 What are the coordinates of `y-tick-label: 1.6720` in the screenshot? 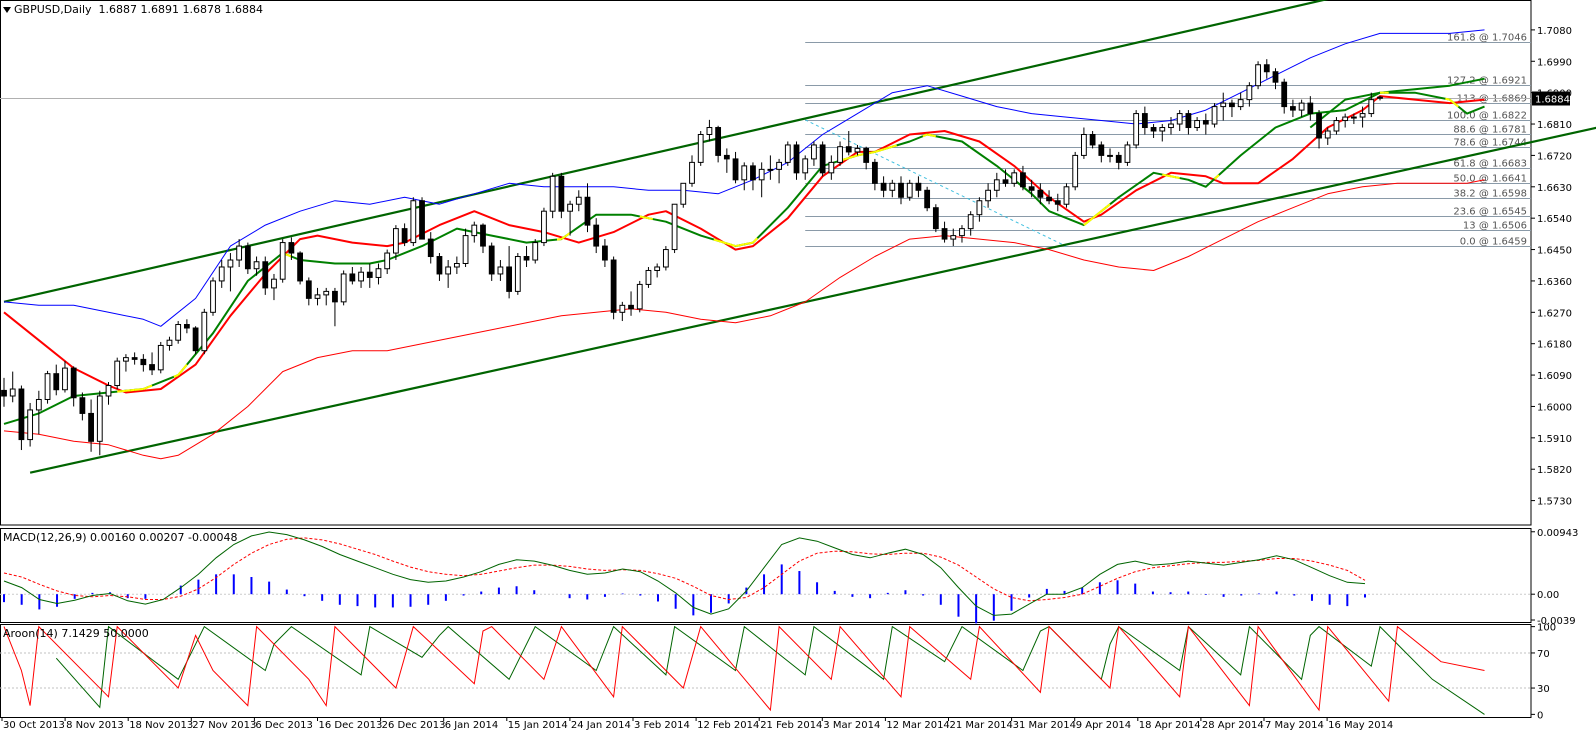 It's located at (1554, 156).